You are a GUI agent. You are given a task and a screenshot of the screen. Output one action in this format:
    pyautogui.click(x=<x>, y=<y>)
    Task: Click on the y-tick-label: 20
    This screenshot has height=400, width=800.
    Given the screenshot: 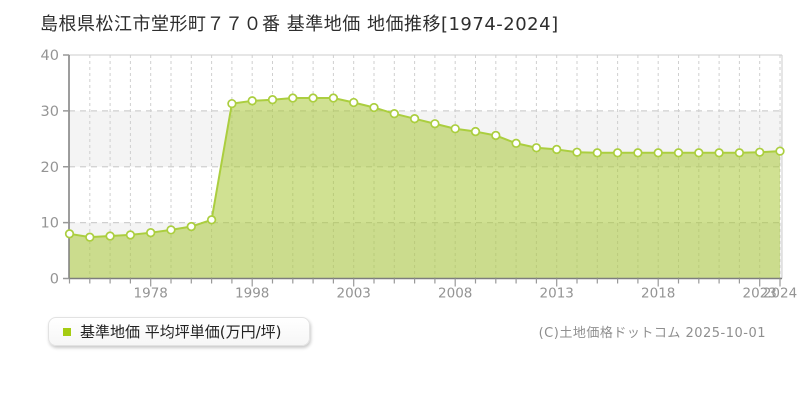 What is the action you would take?
    pyautogui.click(x=50, y=168)
    